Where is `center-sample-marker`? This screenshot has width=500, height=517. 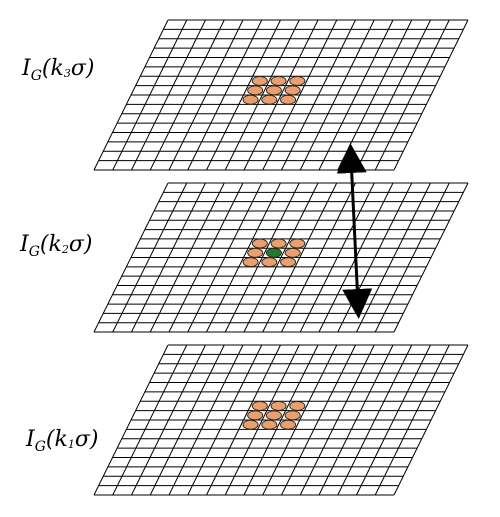
center-sample-marker is located at coordinates (273, 252).